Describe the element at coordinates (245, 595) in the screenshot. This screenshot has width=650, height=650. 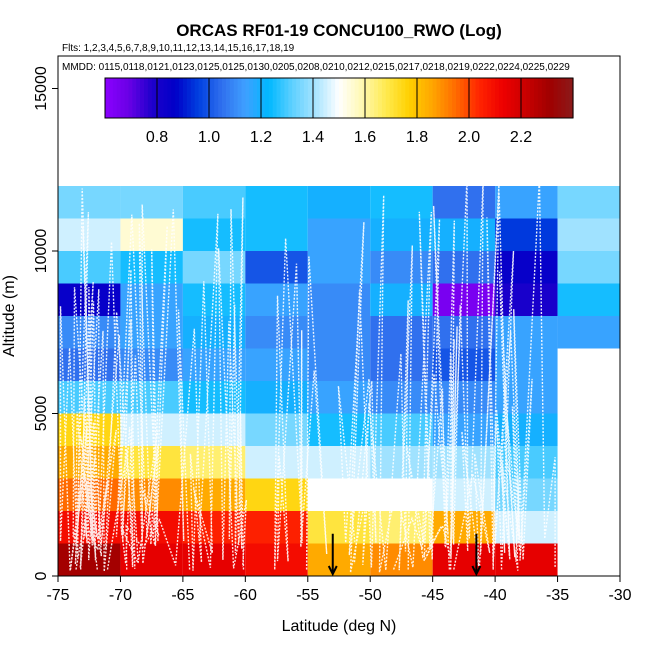
I see `x-tick-label: -60` at that location.